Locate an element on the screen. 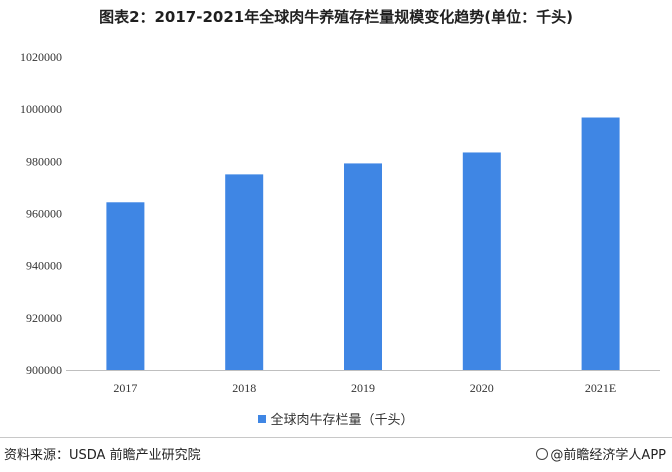 This screenshot has width=672, height=472. x-axis: 2017 2018 2019 2020 2021E is located at coordinates (364, 388).